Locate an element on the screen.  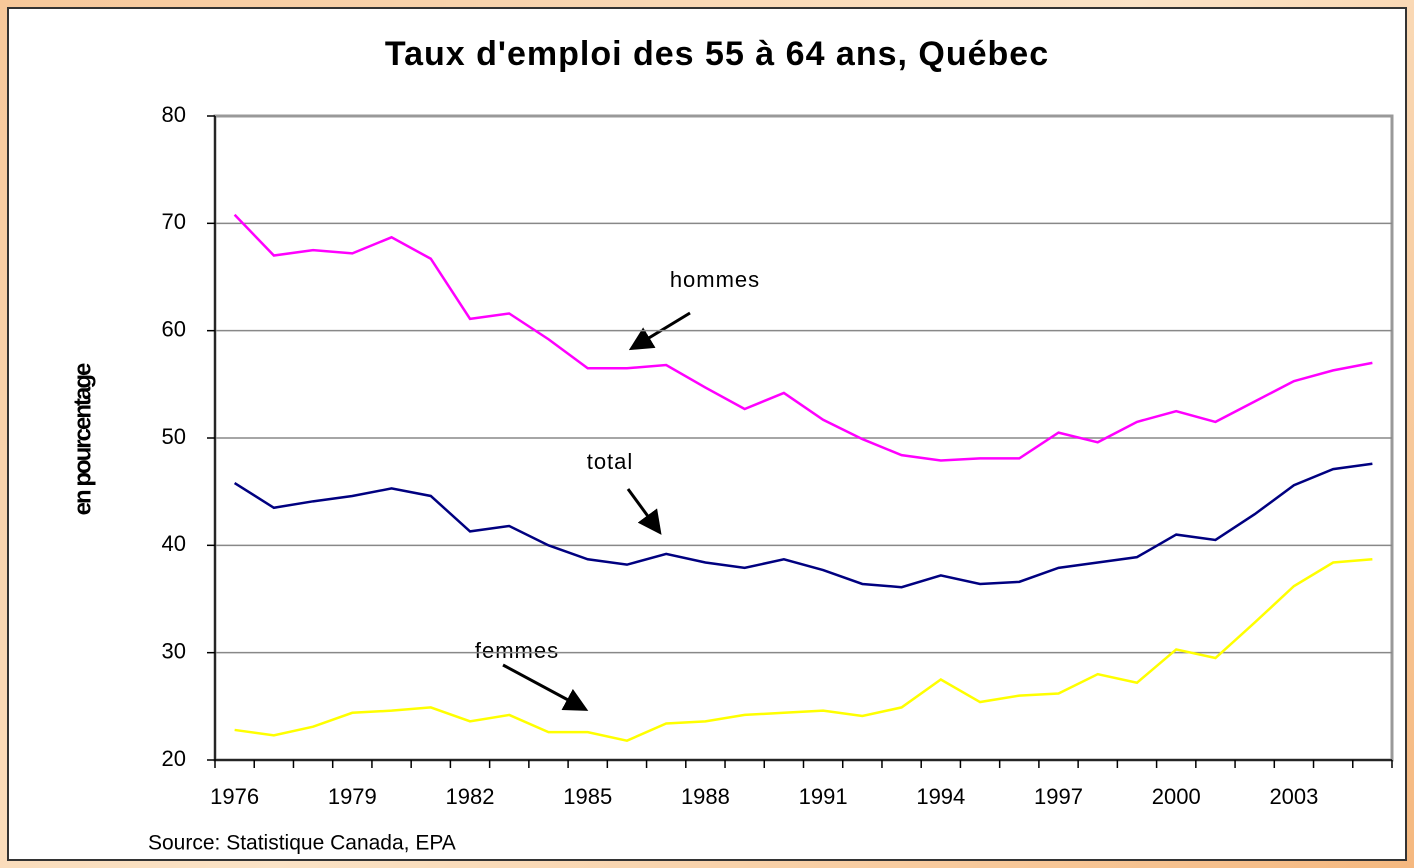
x-tick-label: 1976 is located at coordinates (234, 796).